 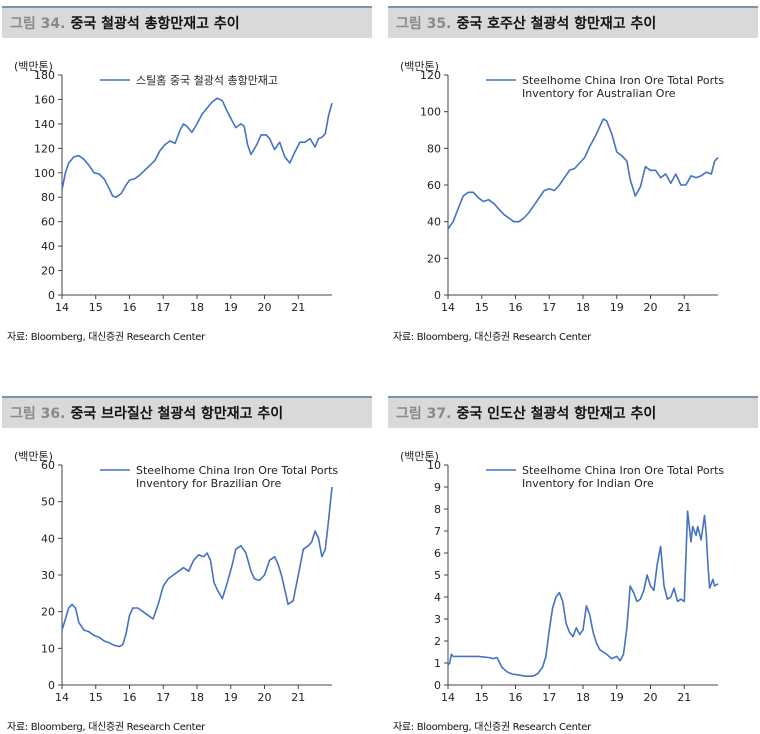 I want to click on y-tick-label: 1, so click(x=437, y=663).